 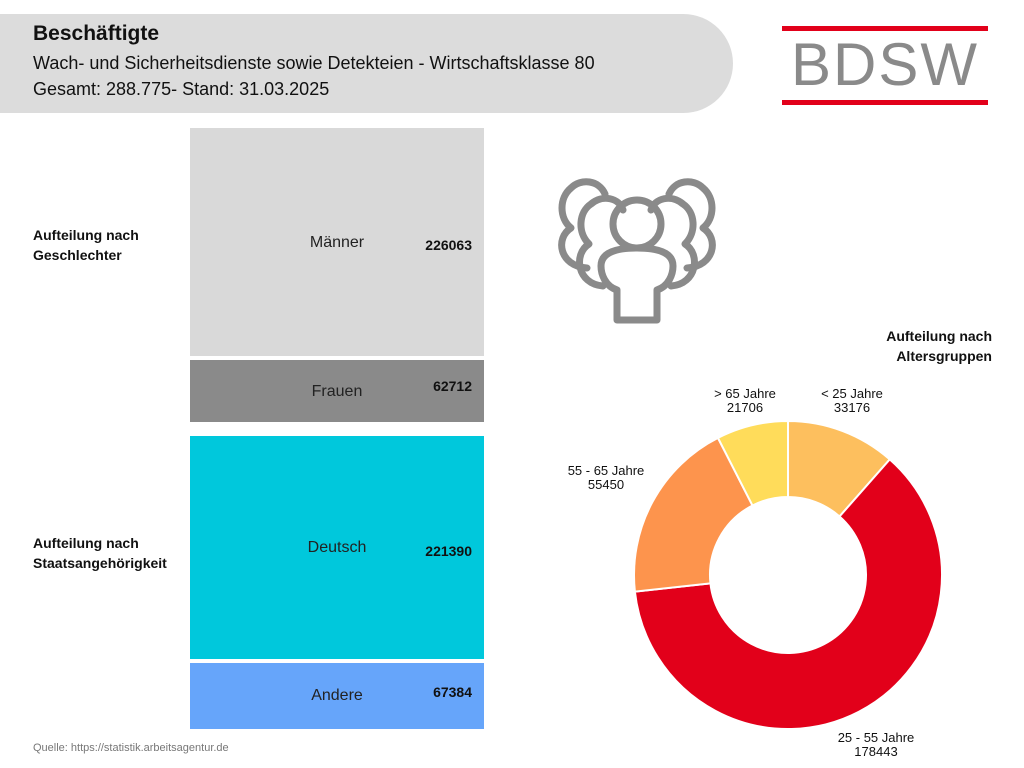 What do you see at coordinates (896, 346) in the screenshot?
I see `age-chart-title: Aufteilung nach Altersgruppen` at bounding box center [896, 346].